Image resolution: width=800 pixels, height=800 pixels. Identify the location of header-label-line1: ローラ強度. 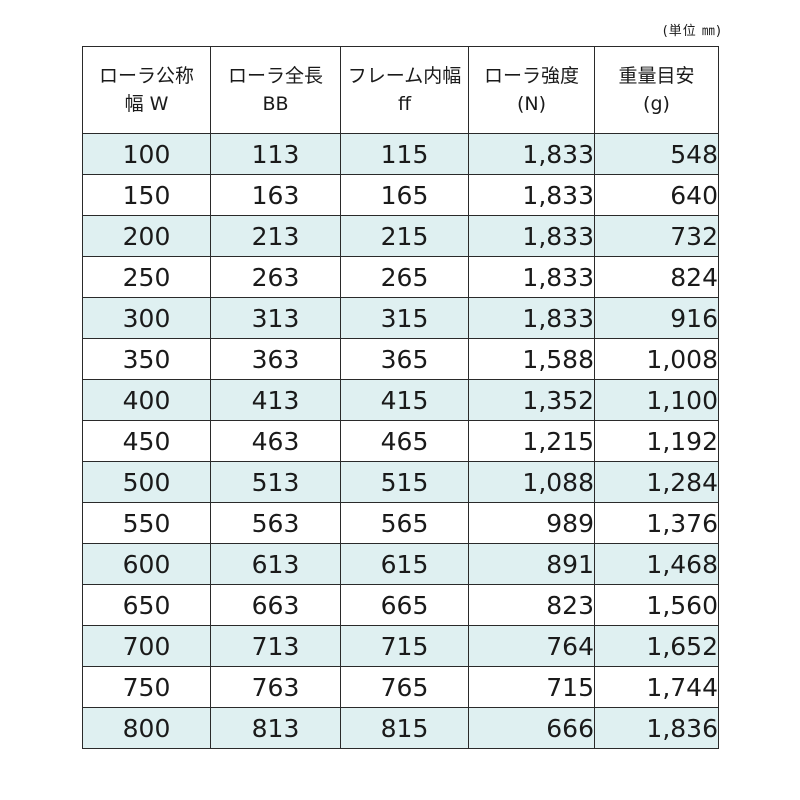
(531, 76).